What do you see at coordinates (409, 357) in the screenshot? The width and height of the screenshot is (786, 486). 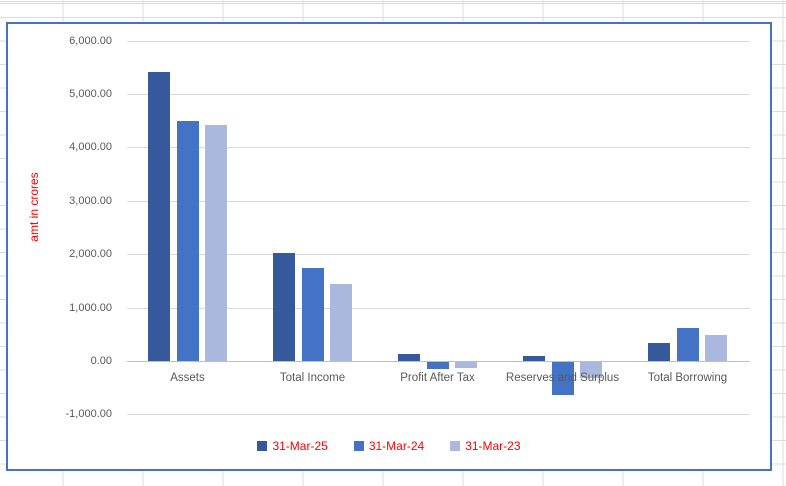 I see `bar-31-Mar-25-profit-after-tax` at bounding box center [409, 357].